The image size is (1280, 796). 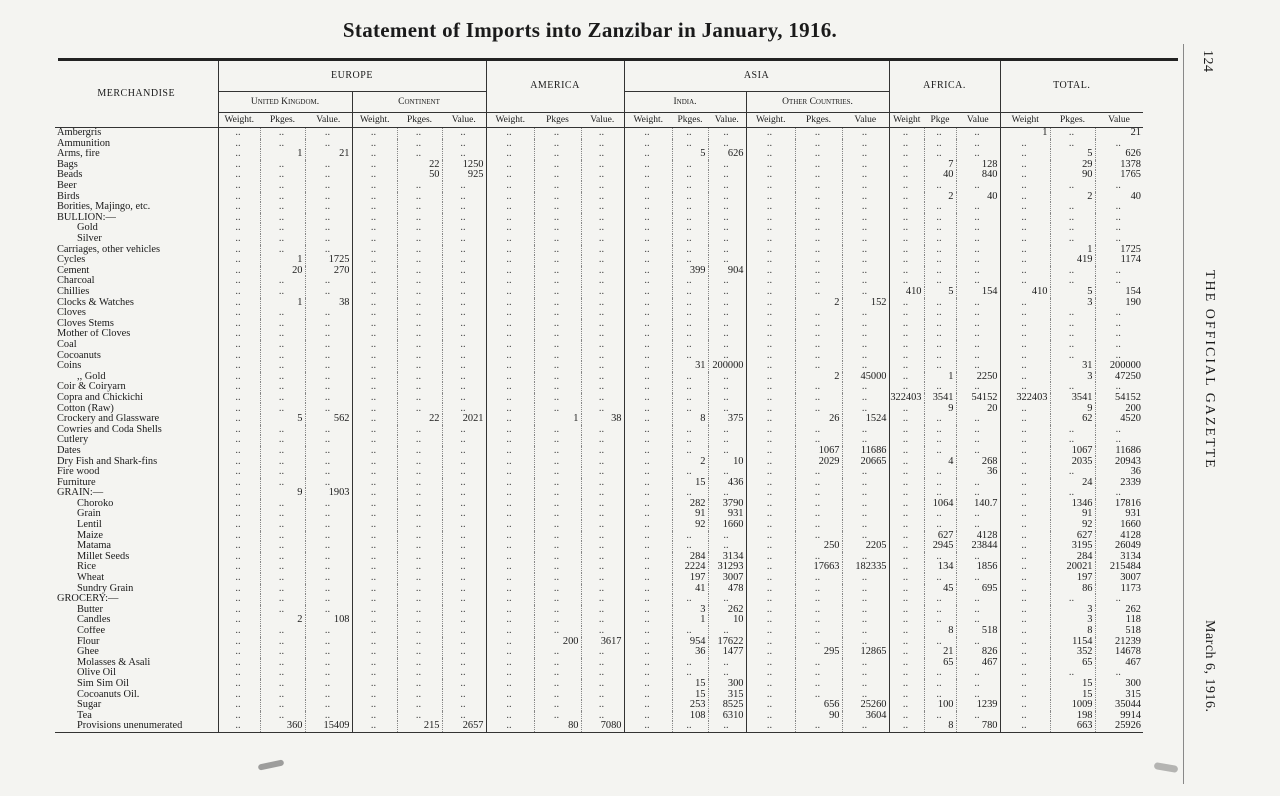 I want to click on merchandise-name: Beads, so click(x=70, y=175).